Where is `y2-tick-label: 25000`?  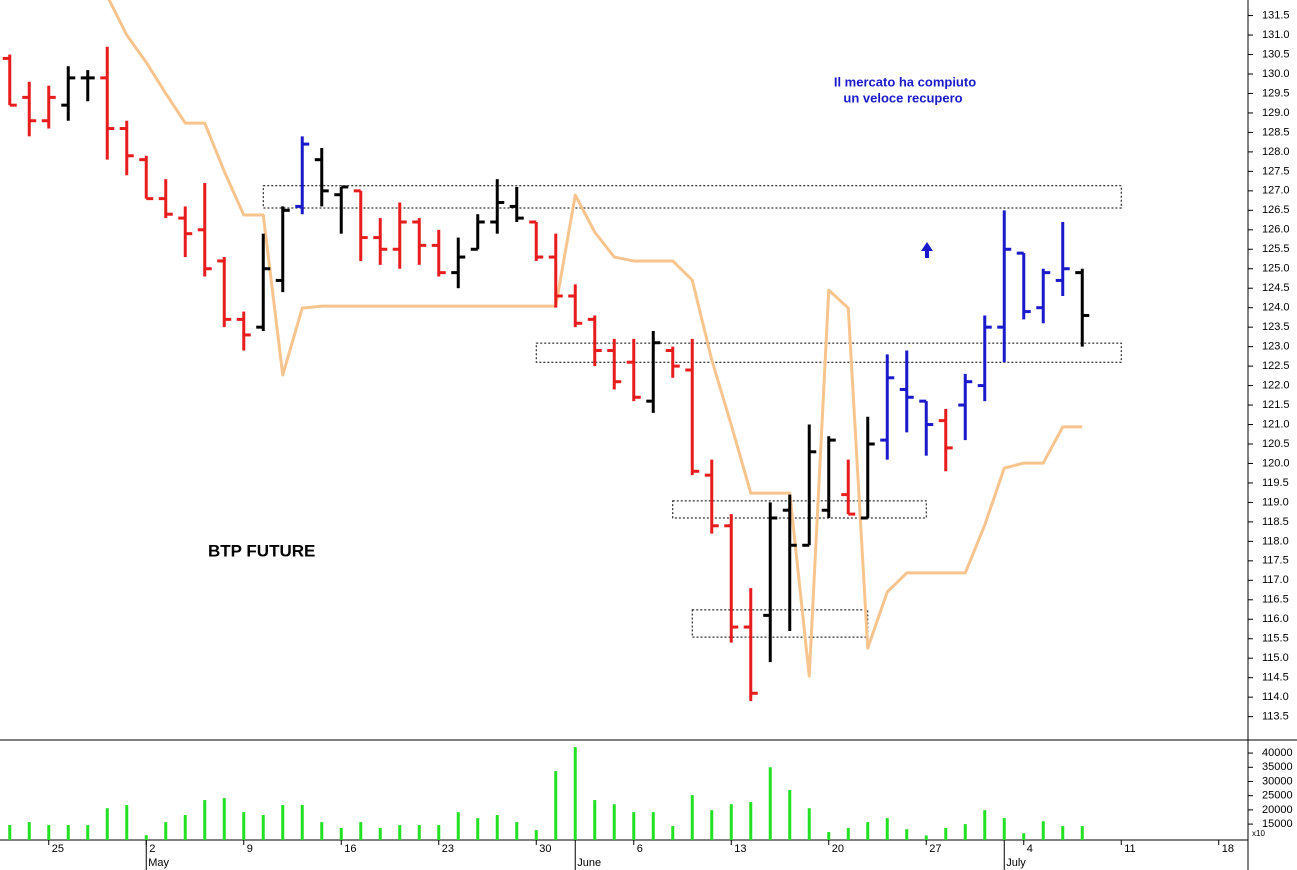 y2-tick-label: 25000 is located at coordinates (1277, 796).